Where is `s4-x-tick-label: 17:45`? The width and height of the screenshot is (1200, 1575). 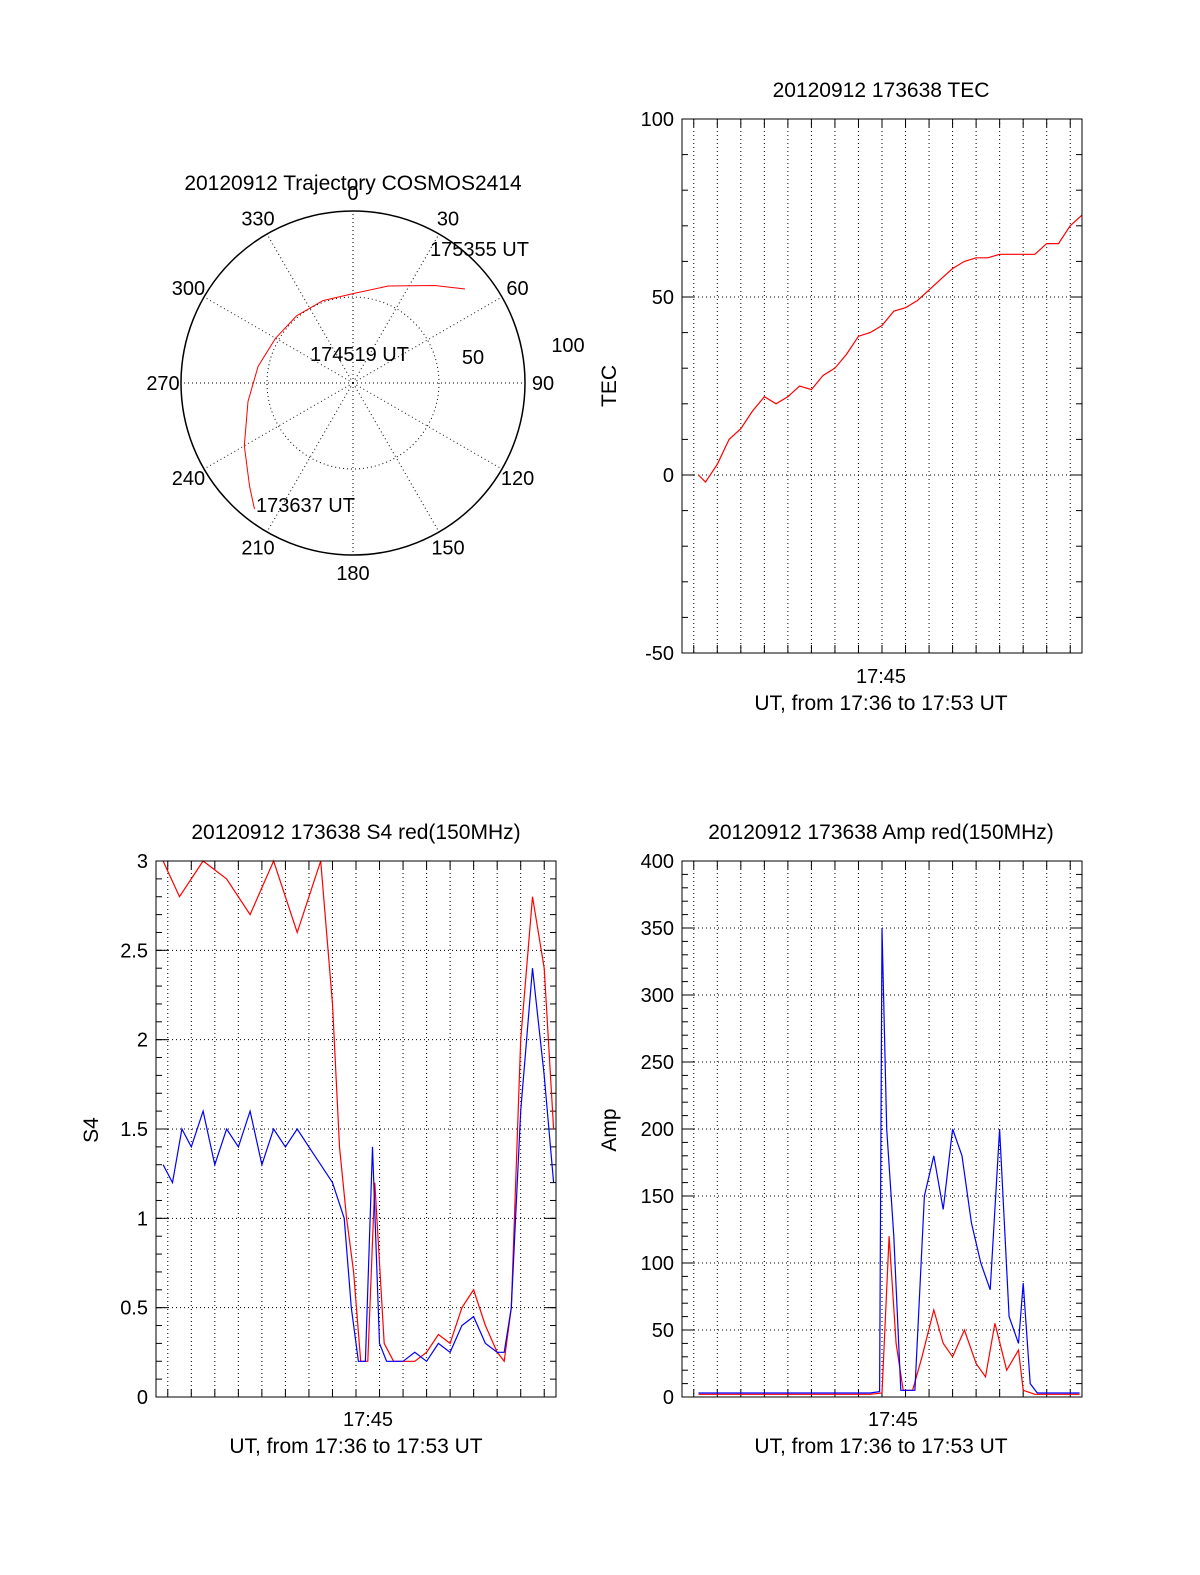 s4-x-tick-label: 17:45 is located at coordinates (368, 1420).